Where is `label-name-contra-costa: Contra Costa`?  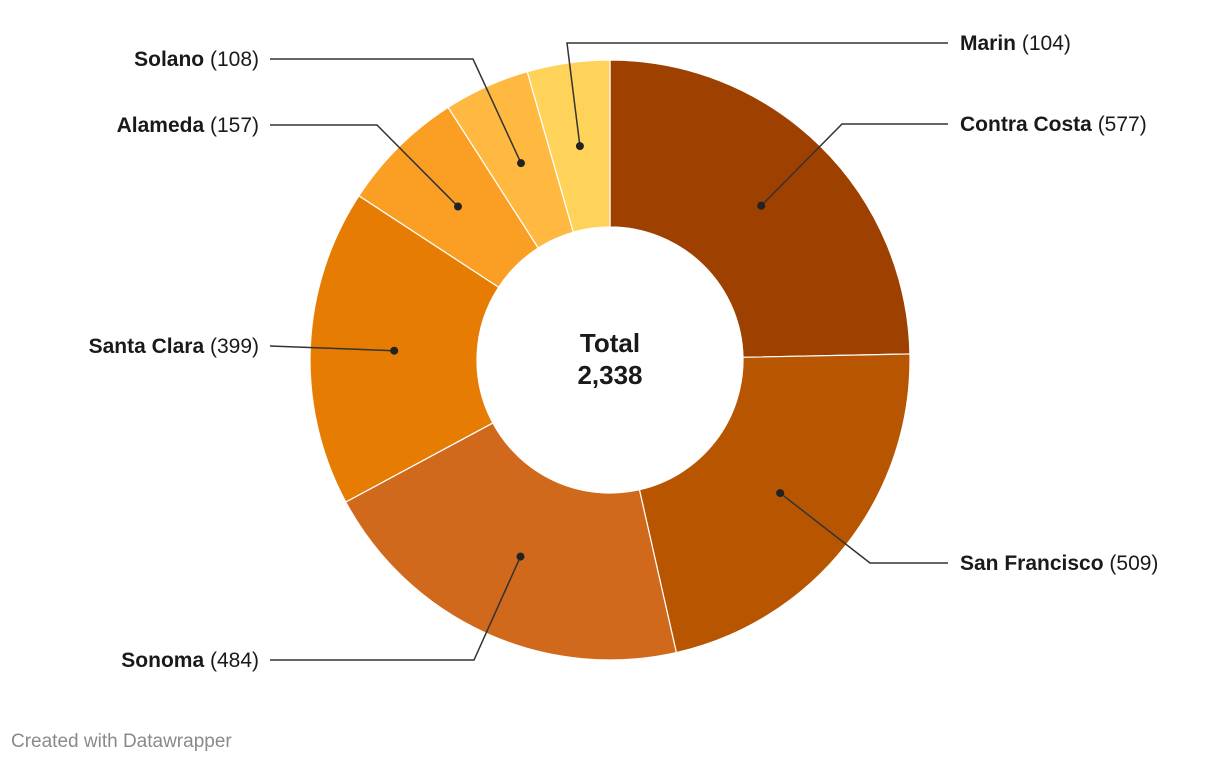
label-name-contra-costa: Contra Costa is located at coordinates (1026, 124).